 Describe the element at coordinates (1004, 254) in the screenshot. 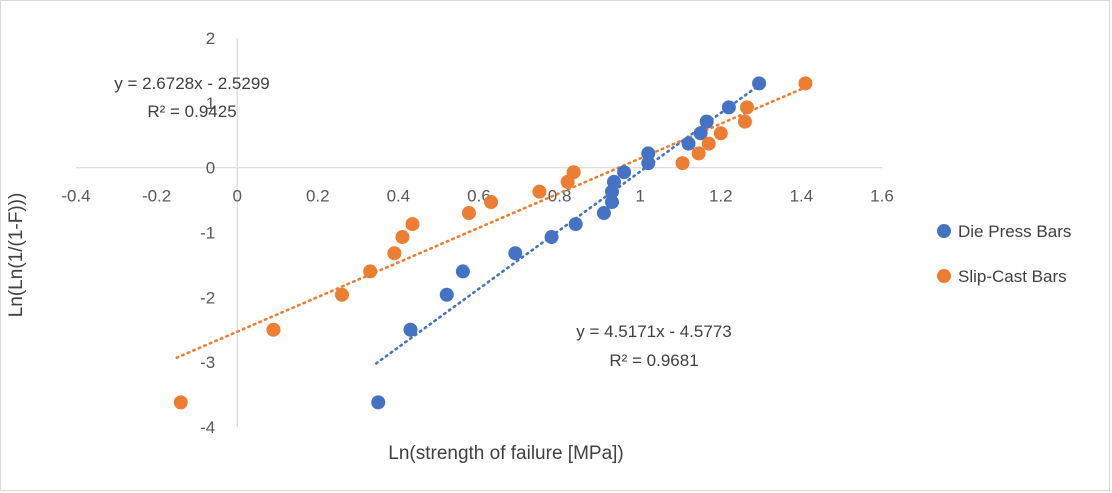

I see `legend: Die Press Bars Slip-Cast Bars` at that location.